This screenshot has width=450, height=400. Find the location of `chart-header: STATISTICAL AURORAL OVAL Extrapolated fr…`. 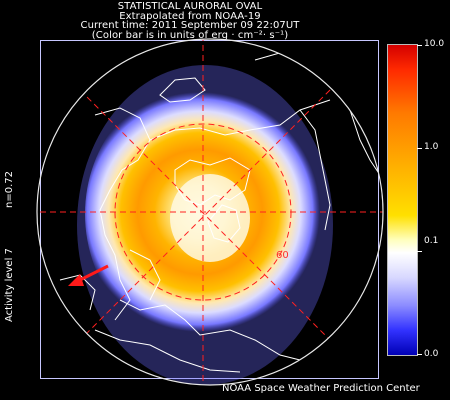

chart-header: STATISTICAL AURORAL OVAL Extrapolated fr… is located at coordinates (190, 21).